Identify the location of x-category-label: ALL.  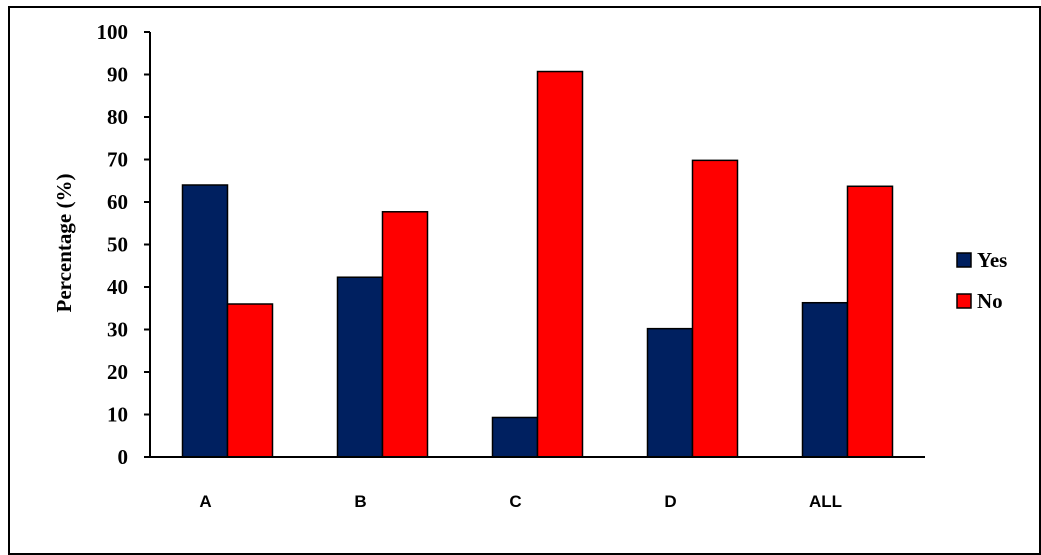
(825, 501).